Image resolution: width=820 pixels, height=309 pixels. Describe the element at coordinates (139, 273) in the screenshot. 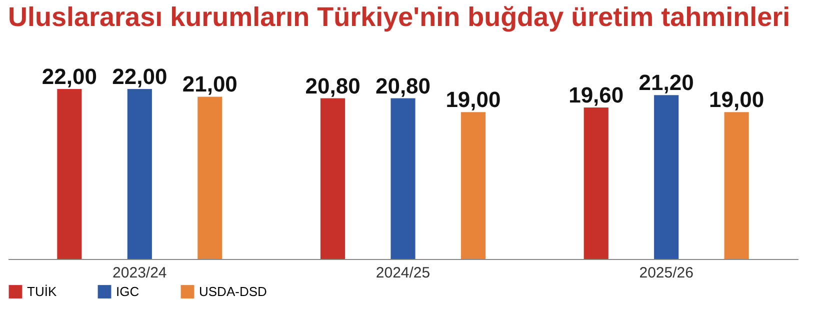

I see `x-tick-label: 2023/24` at that location.